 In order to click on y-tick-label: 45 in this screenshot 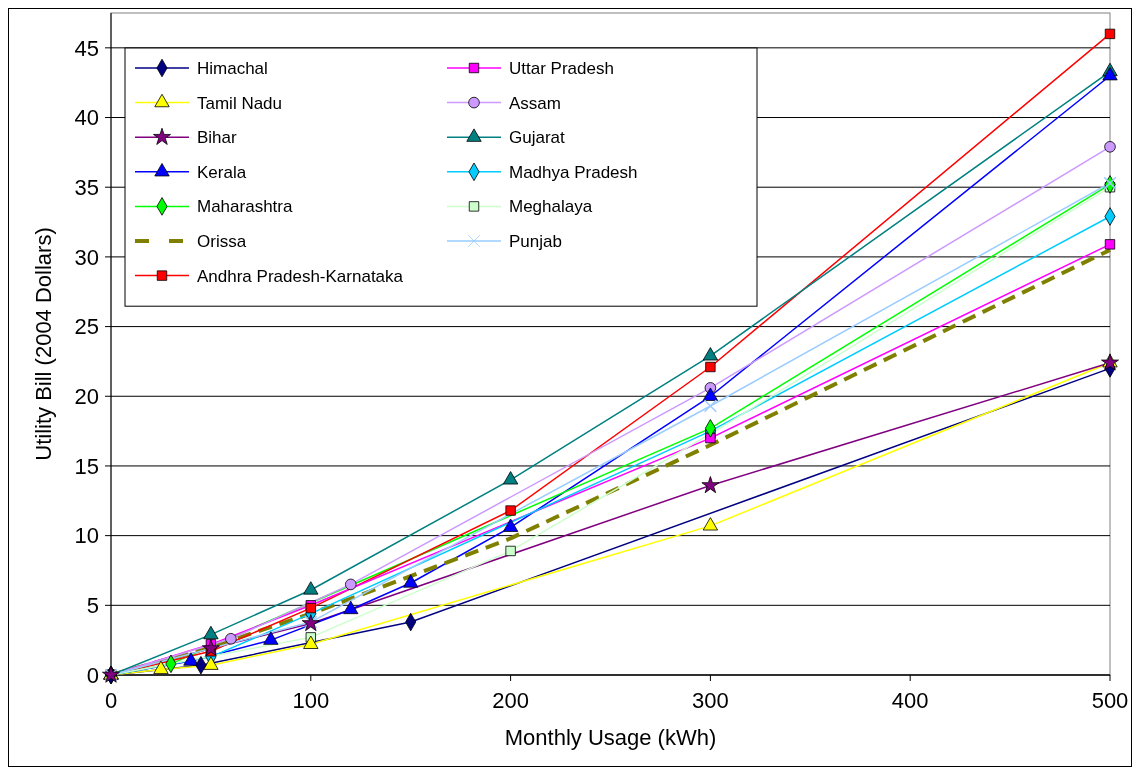, I will do `click(86, 48)`.